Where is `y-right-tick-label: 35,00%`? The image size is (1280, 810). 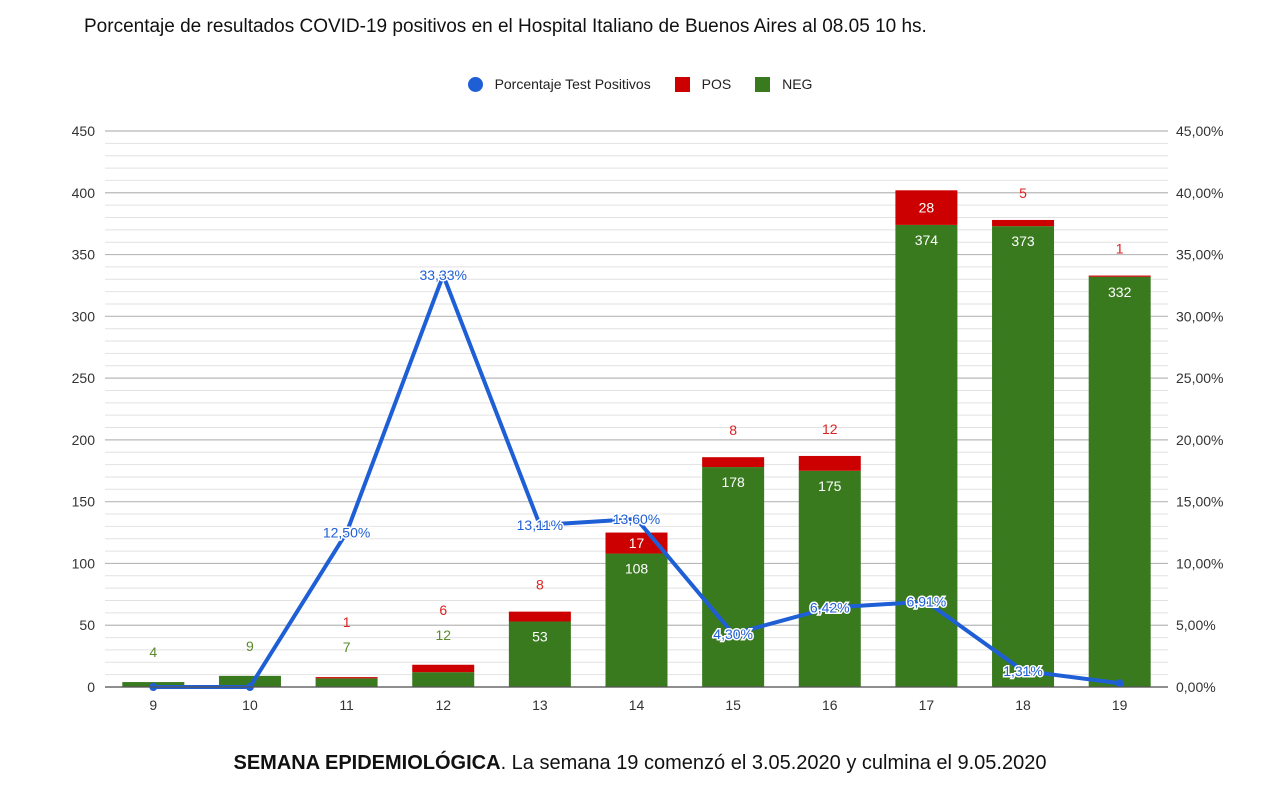
y-right-tick-label: 35,00% is located at coordinates (1199, 255).